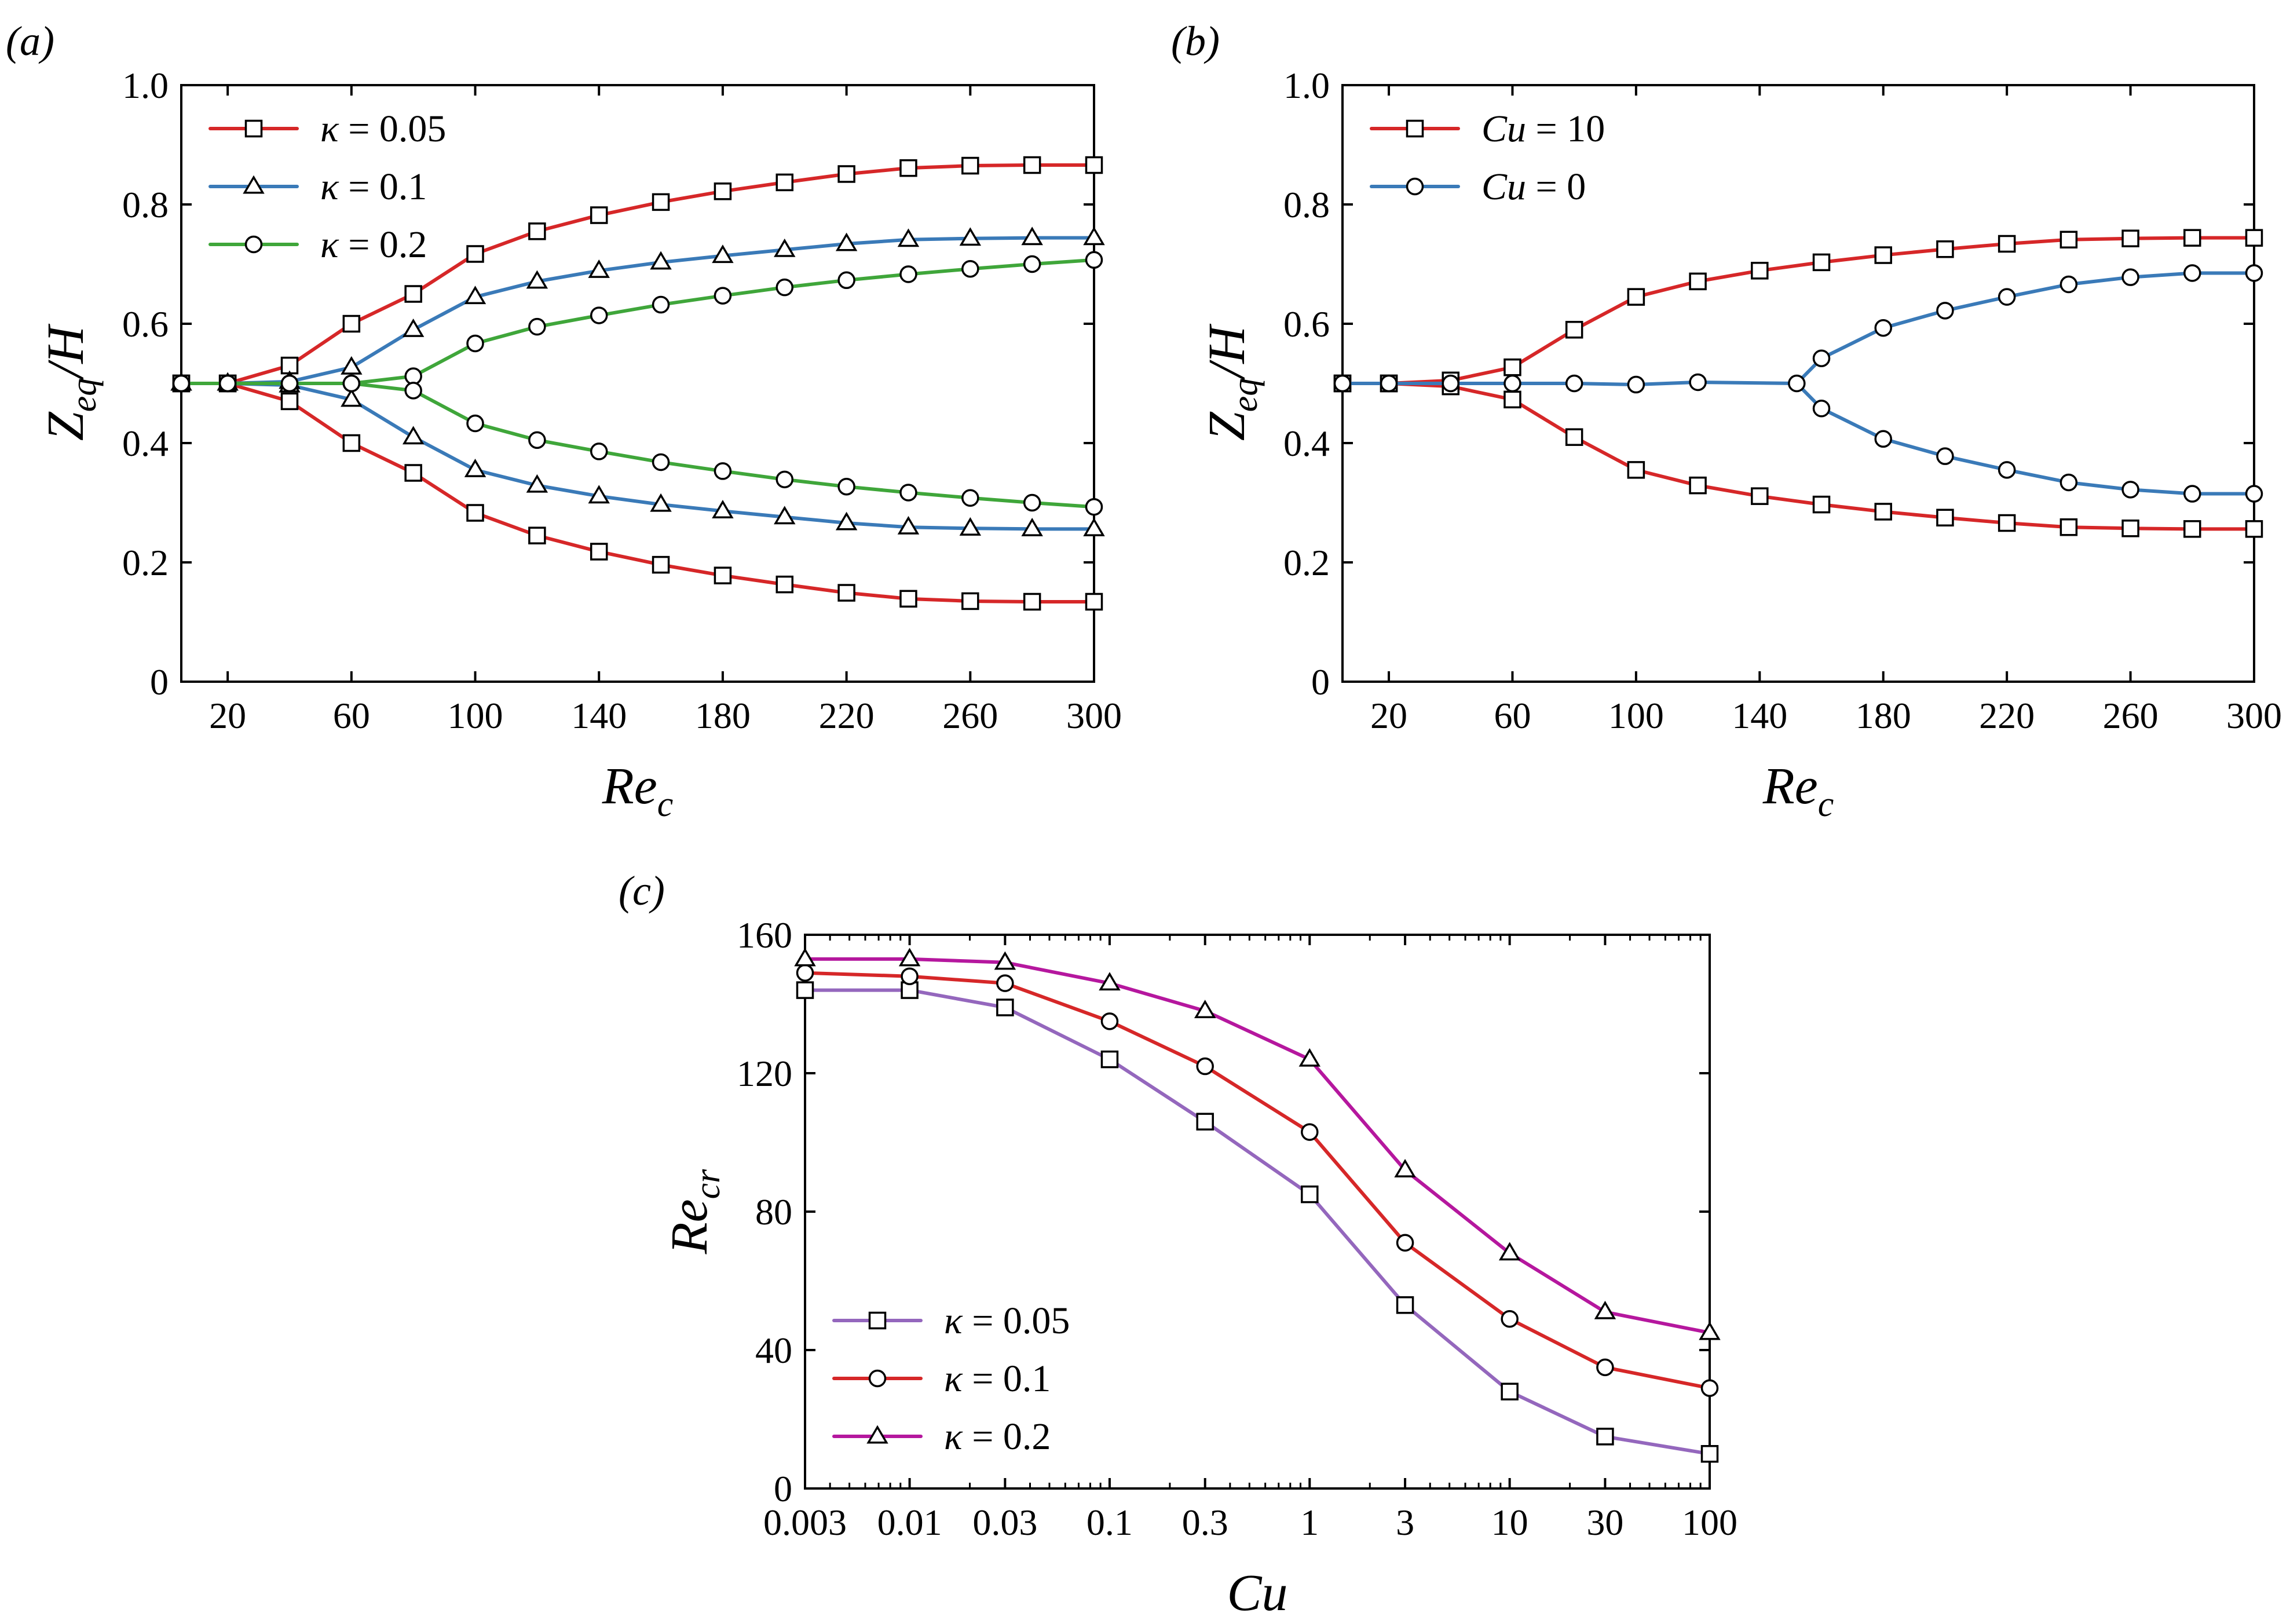 Image resolution: width=2290 pixels, height=1624 pixels. What do you see at coordinates (2254, 715) in the screenshot?
I see `x-tick-label: 300` at bounding box center [2254, 715].